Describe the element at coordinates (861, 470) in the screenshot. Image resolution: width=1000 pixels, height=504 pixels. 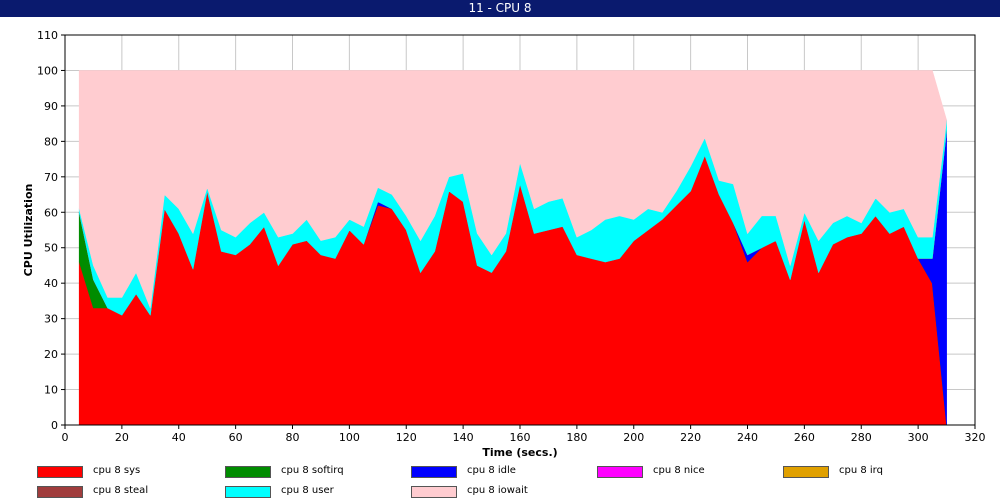
I see `legend-label: cpu 8 irq` at that location.